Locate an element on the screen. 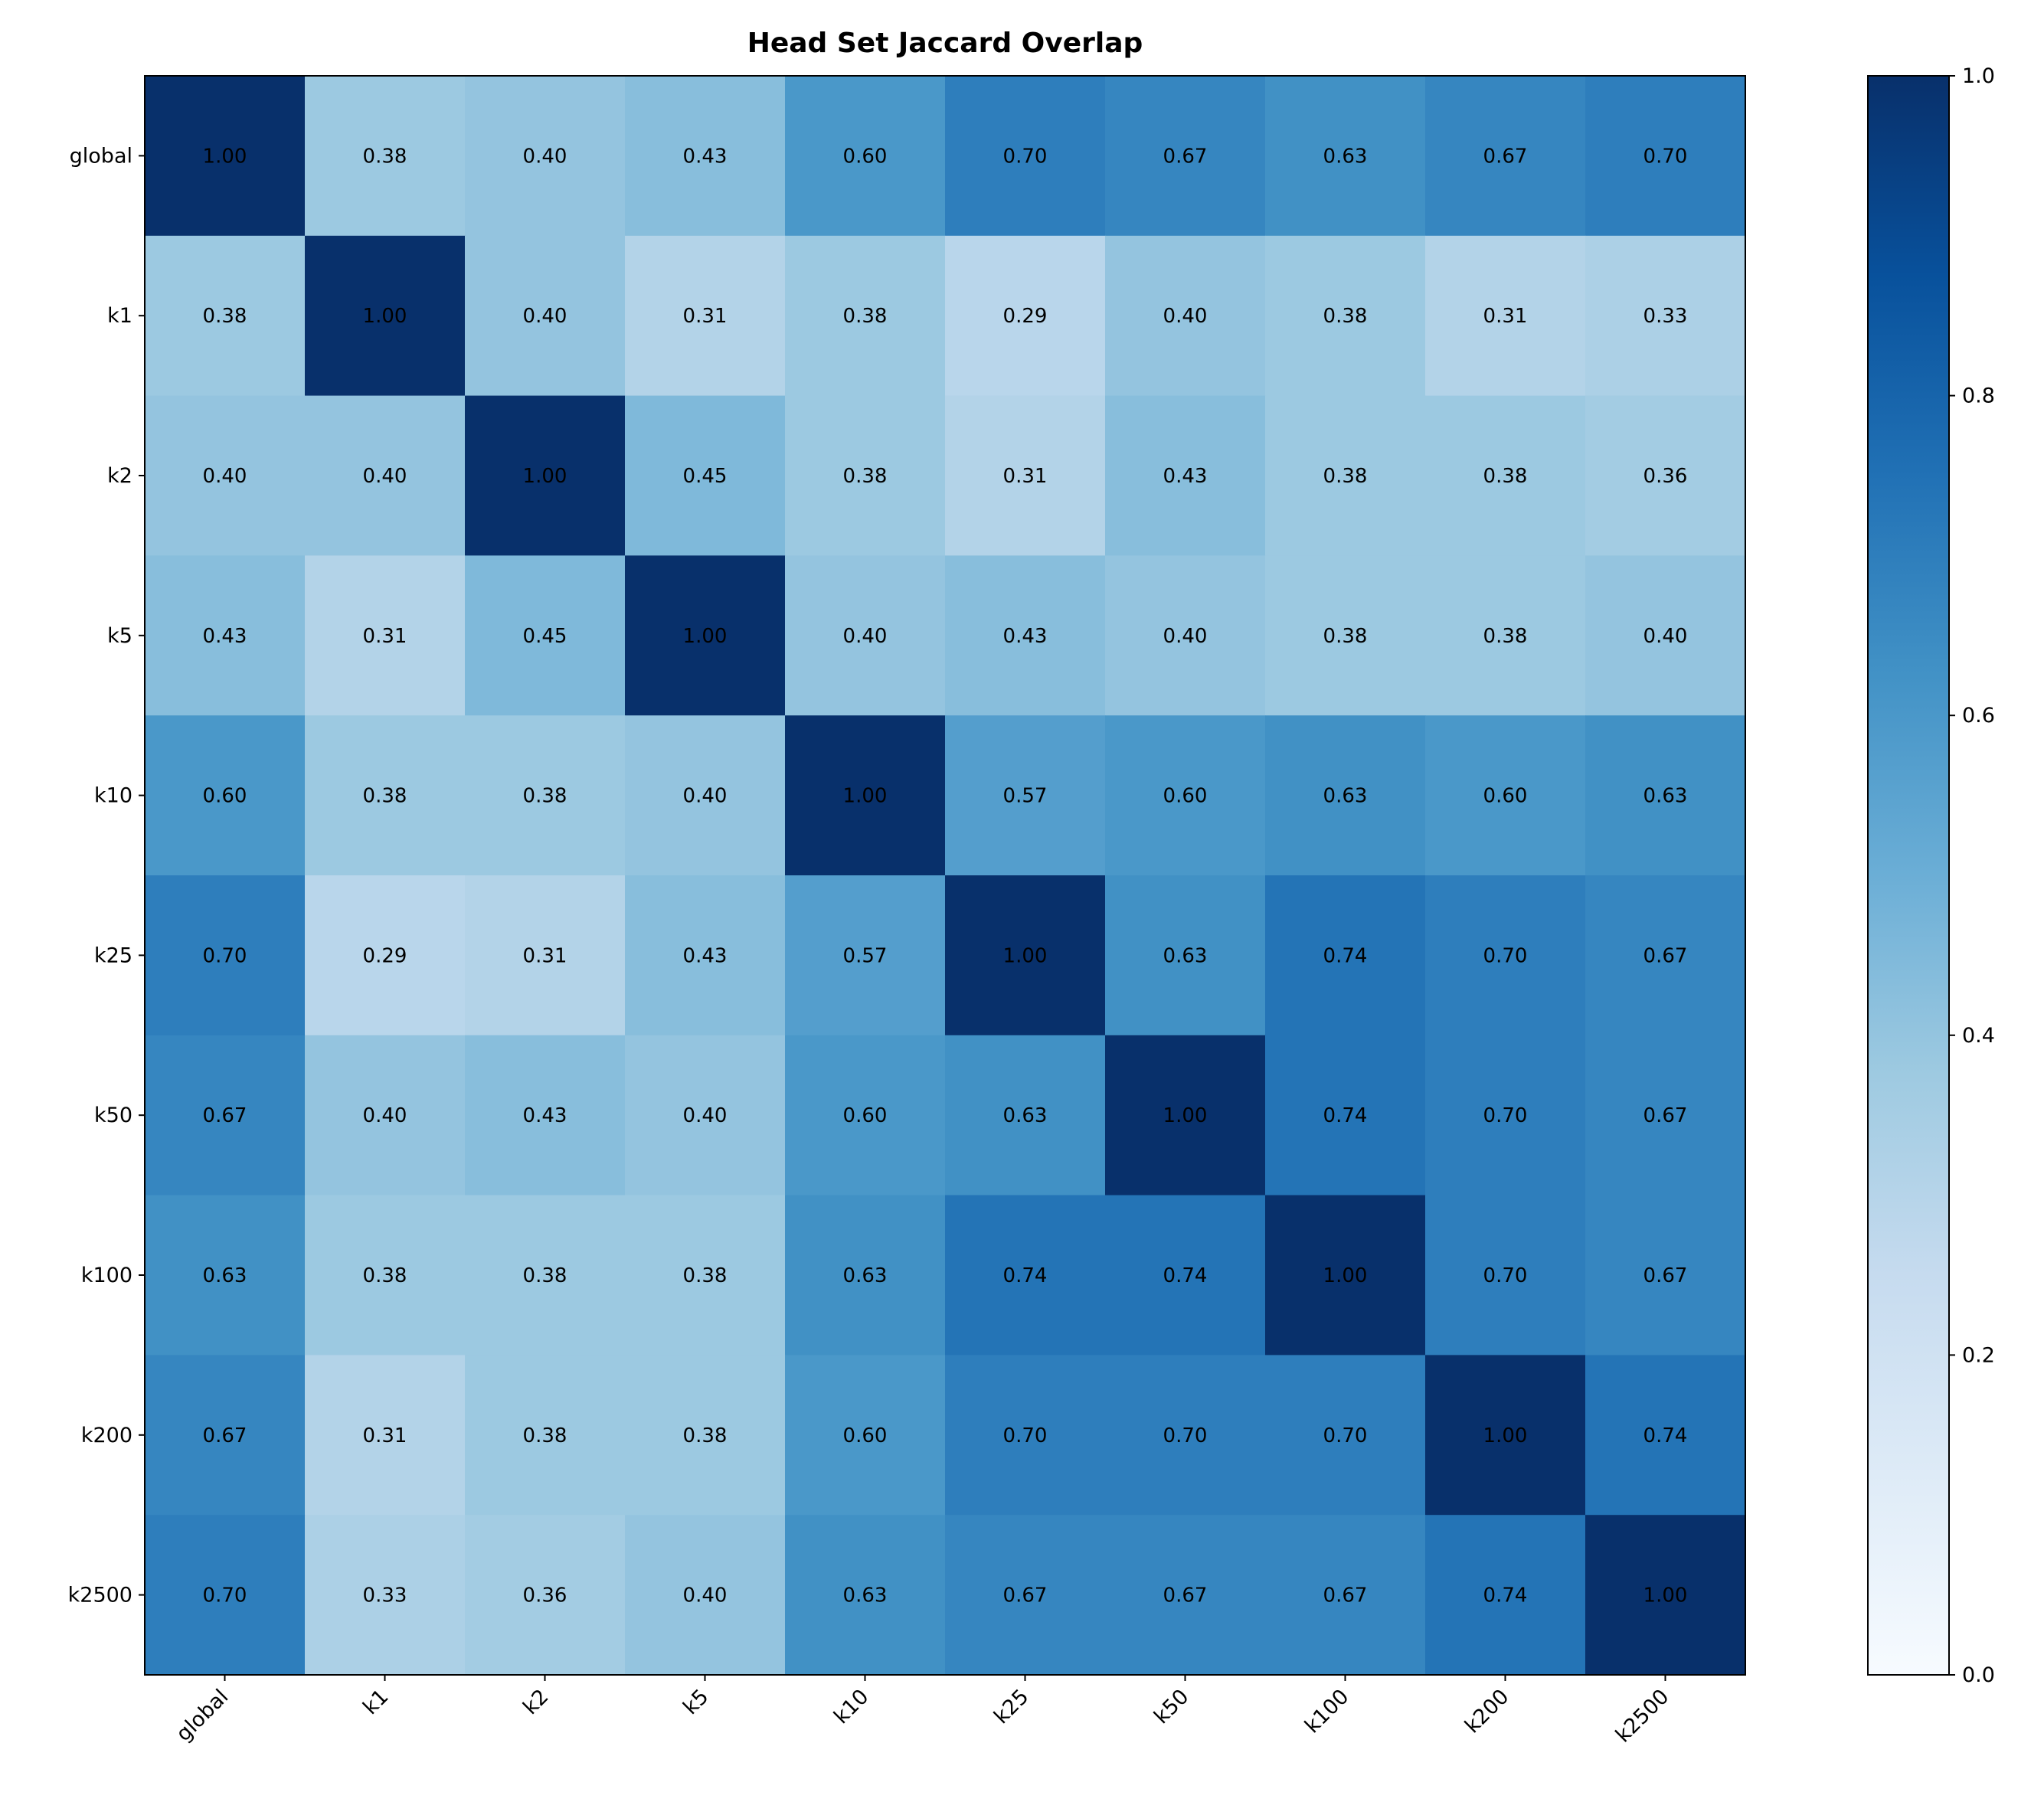 This screenshot has height=1815, width=2044. y-tick-label: k5 is located at coordinates (119, 636).